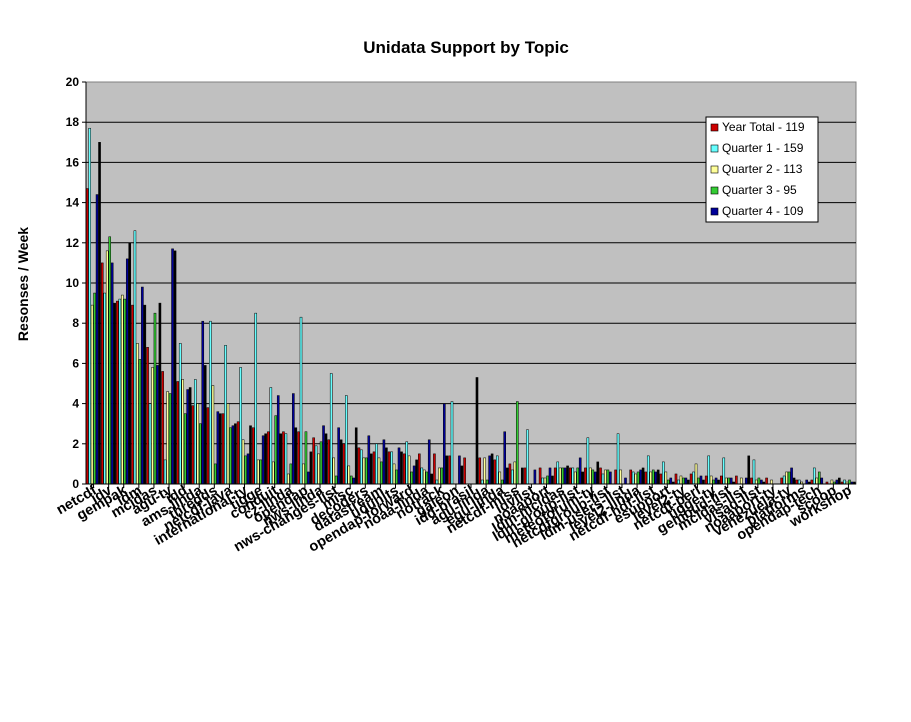 The height and width of the screenshot is (722, 911). What do you see at coordinates (73, 203) in the screenshot?
I see `y-tick-label: 14` at bounding box center [73, 203].